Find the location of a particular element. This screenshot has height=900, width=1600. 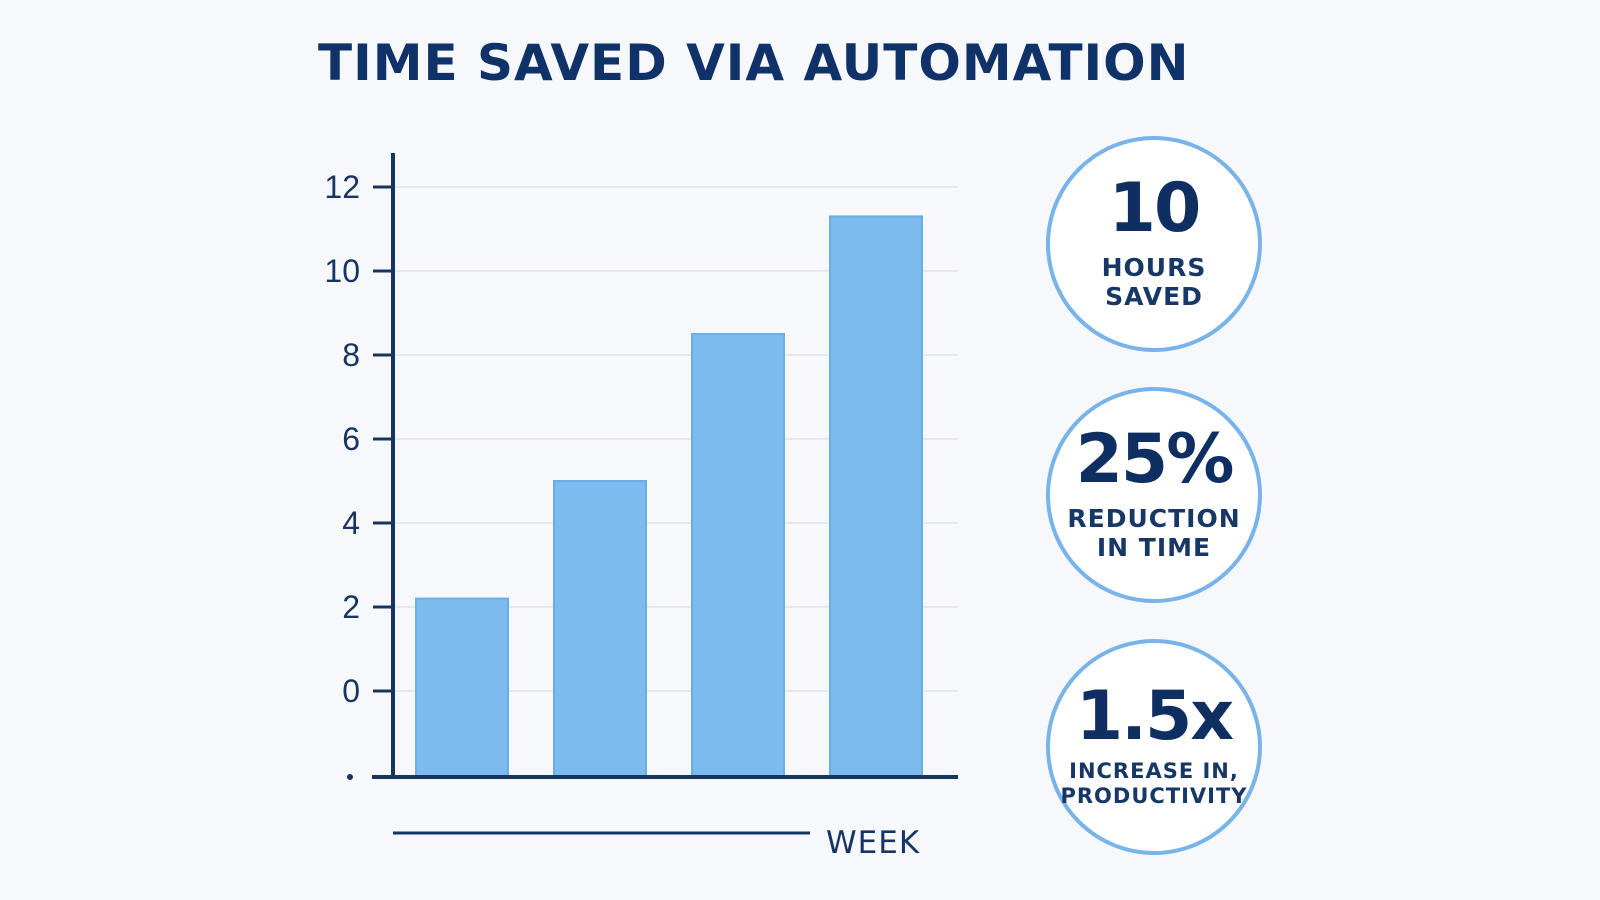

stat-reduction-in-time: 25% REDUCTION IN TIME is located at coordinates (1154, 495).